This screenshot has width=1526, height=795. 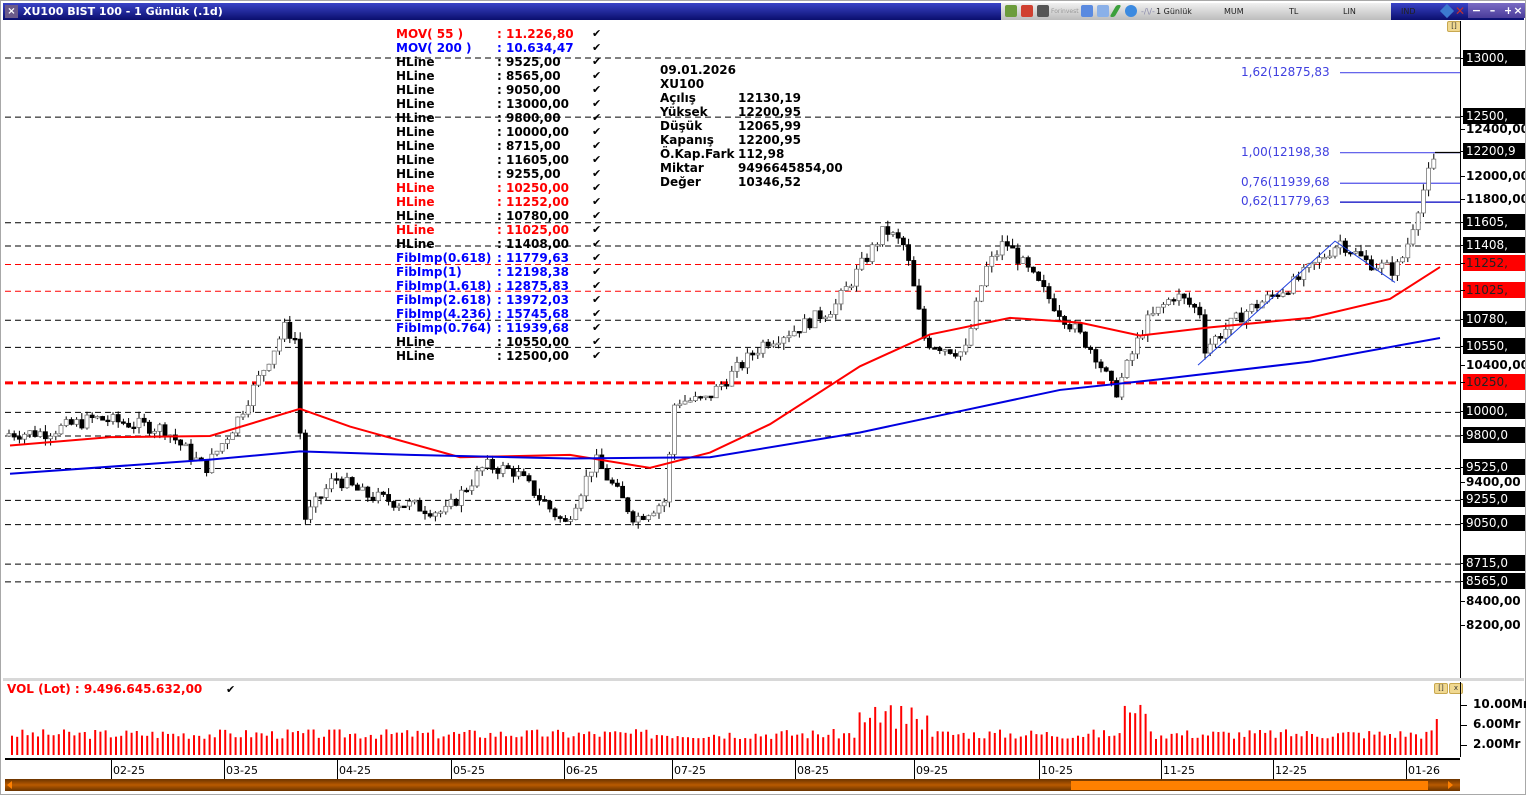 I want to click on palette-icon, so click(x=1027, y=11).